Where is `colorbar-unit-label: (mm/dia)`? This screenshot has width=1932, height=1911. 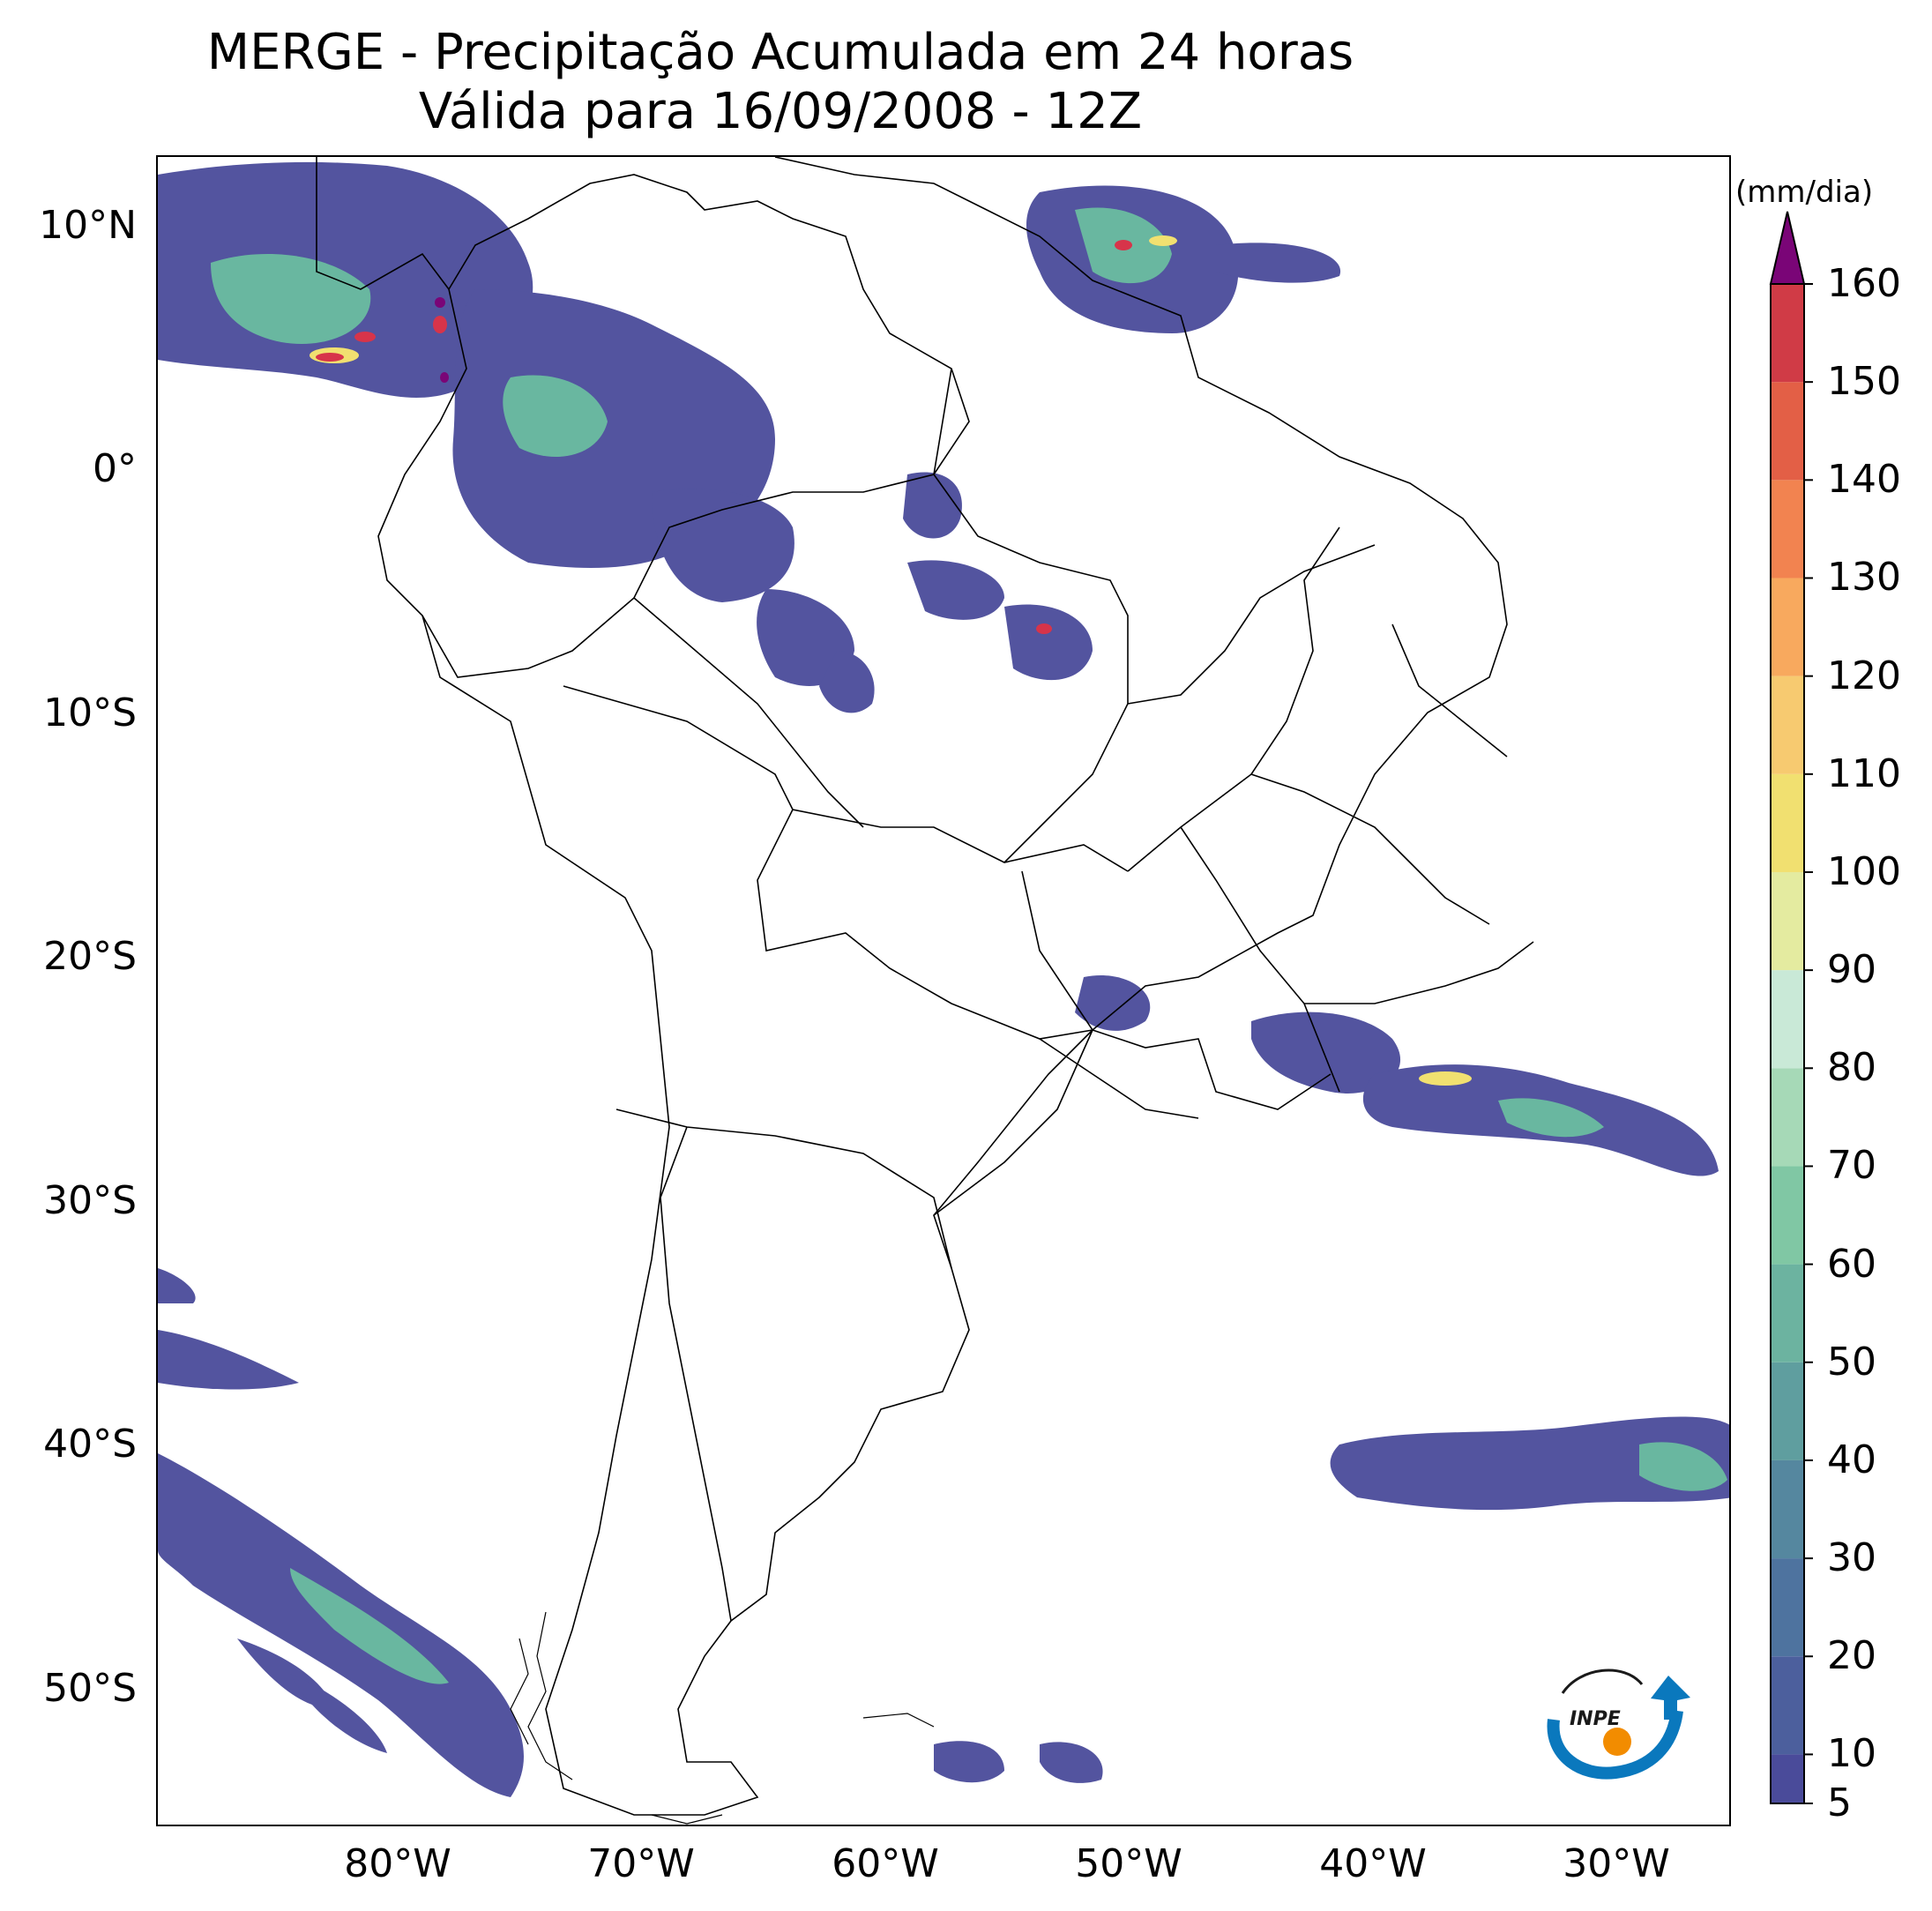
colorbar-unit-label: (mm/dia) is located at coordinates (1804, 193).